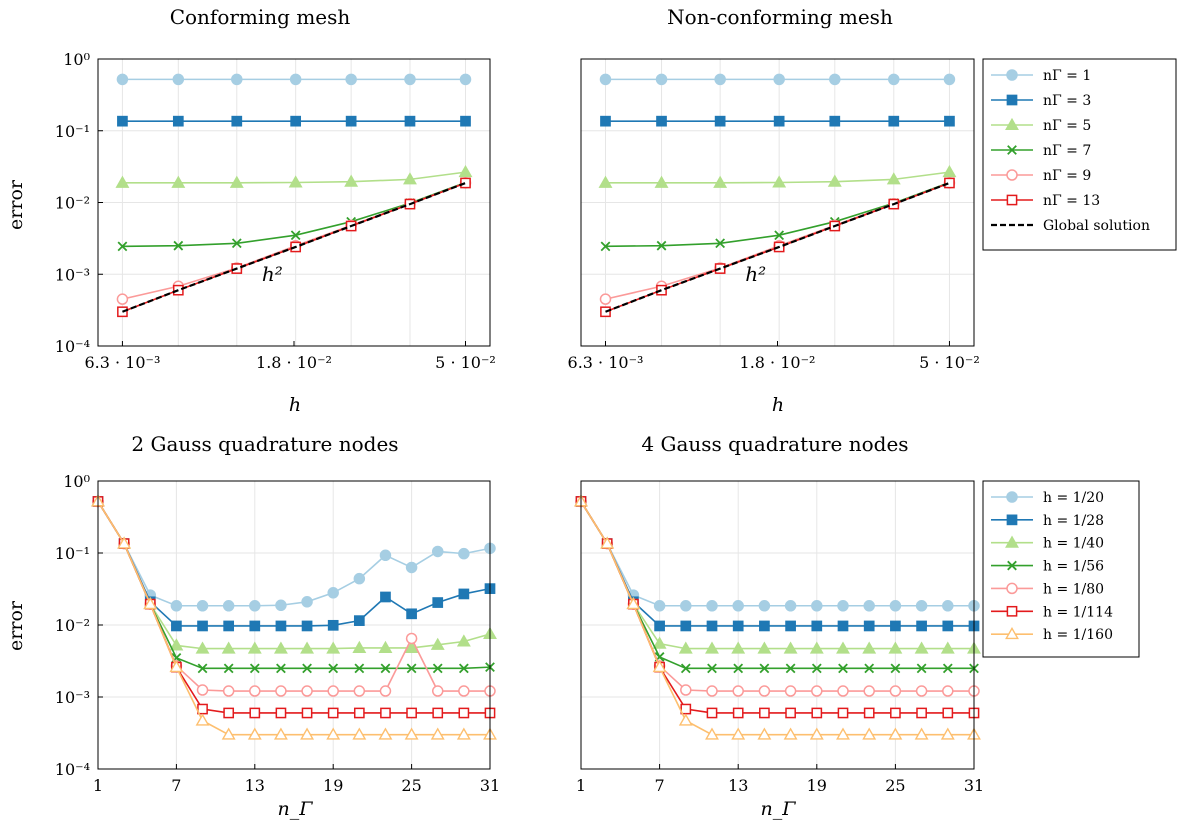 The image size is (1183, 832). I want to click on legend-label: Global solution, so click(1096, 226).